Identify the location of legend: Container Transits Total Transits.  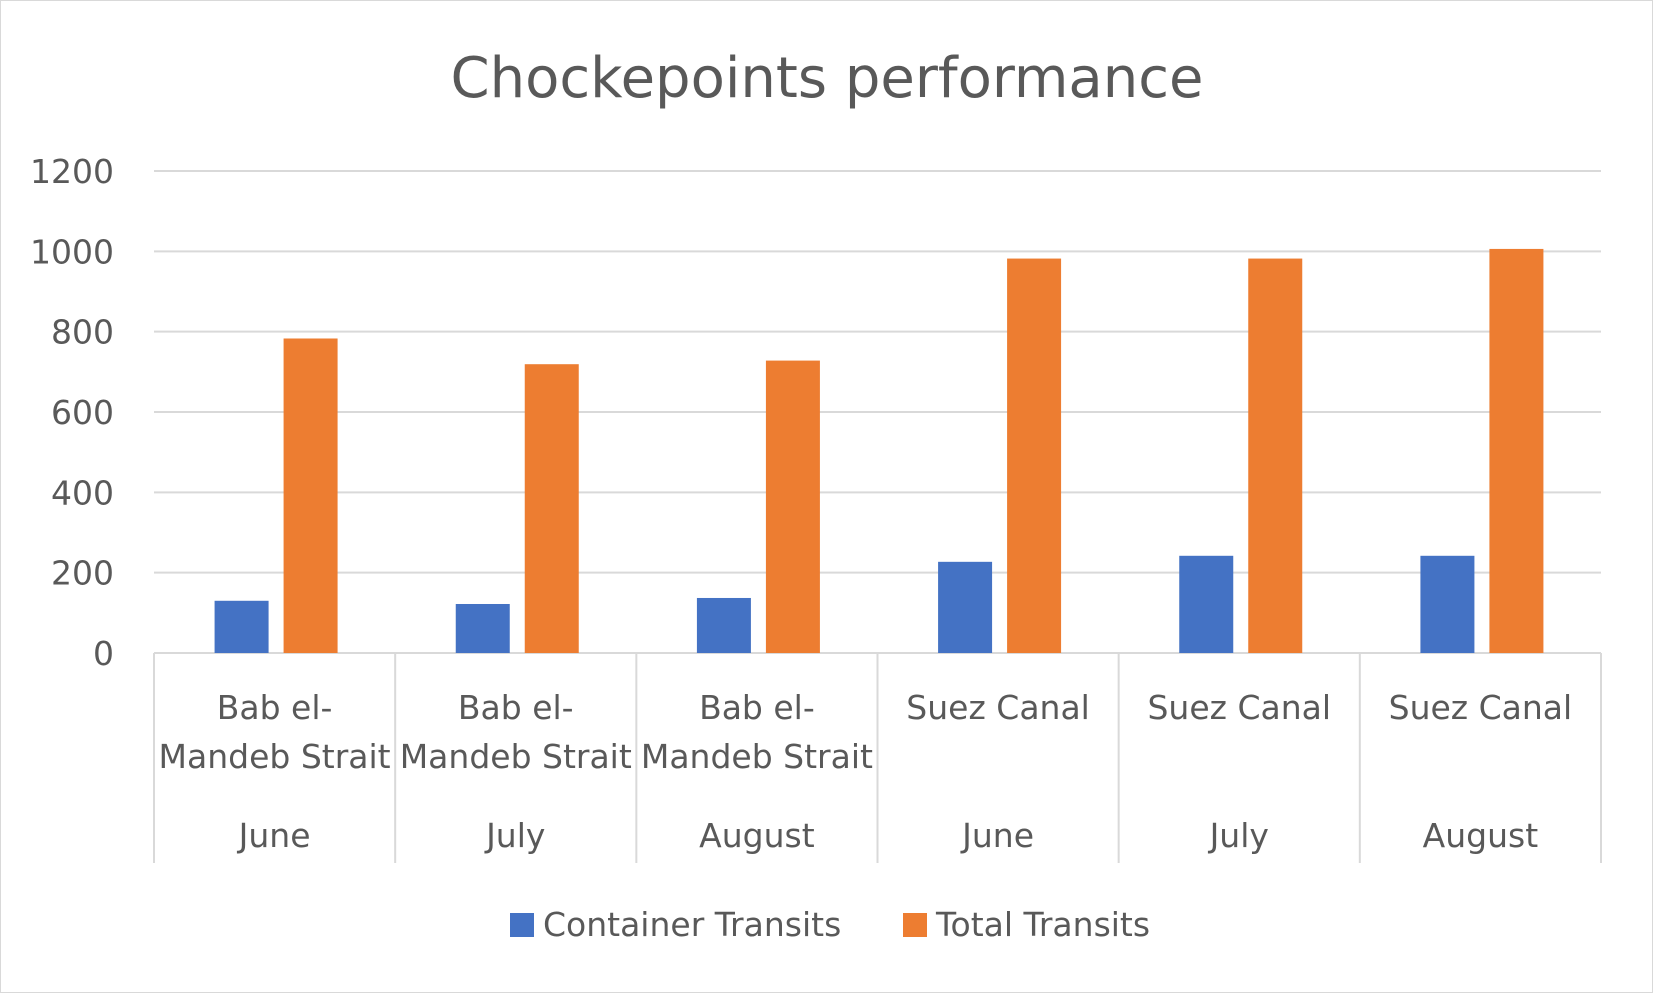
(830, 924).